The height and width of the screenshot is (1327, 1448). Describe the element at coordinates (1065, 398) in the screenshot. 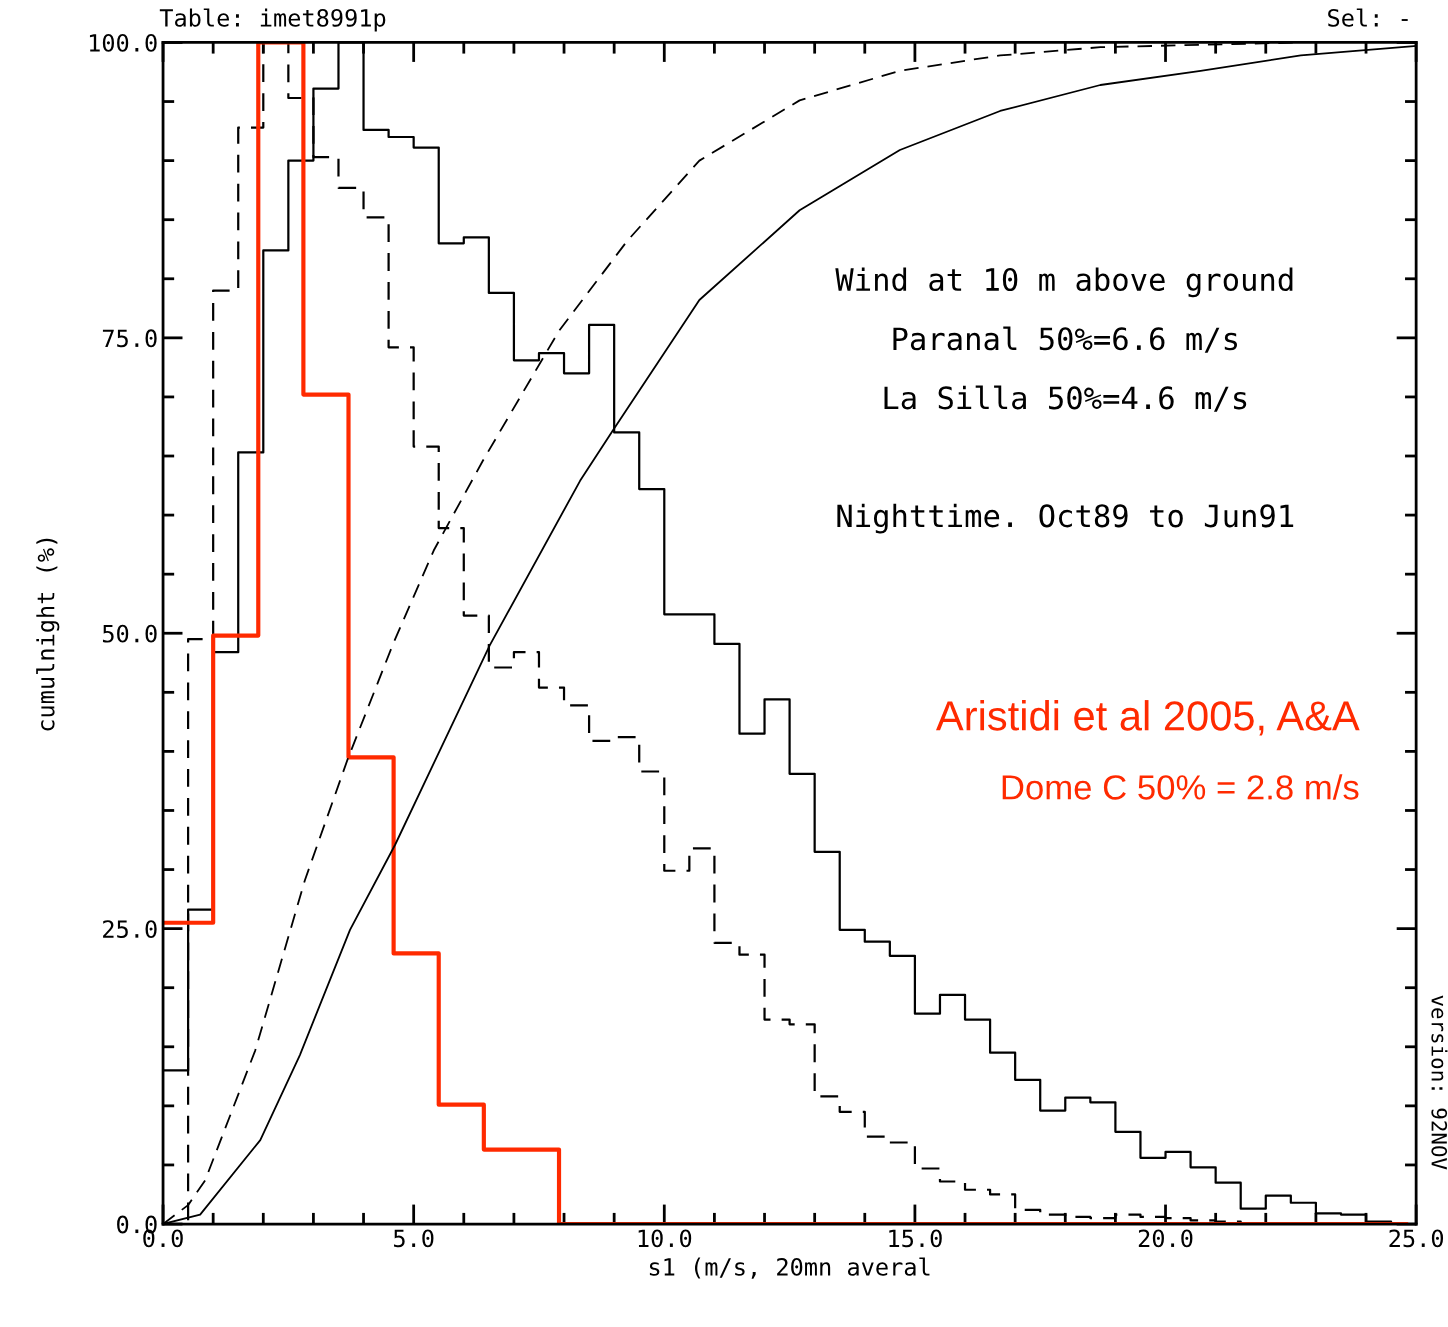

I see `annotation: La Silla 50%=4.6 m/s` at that location.